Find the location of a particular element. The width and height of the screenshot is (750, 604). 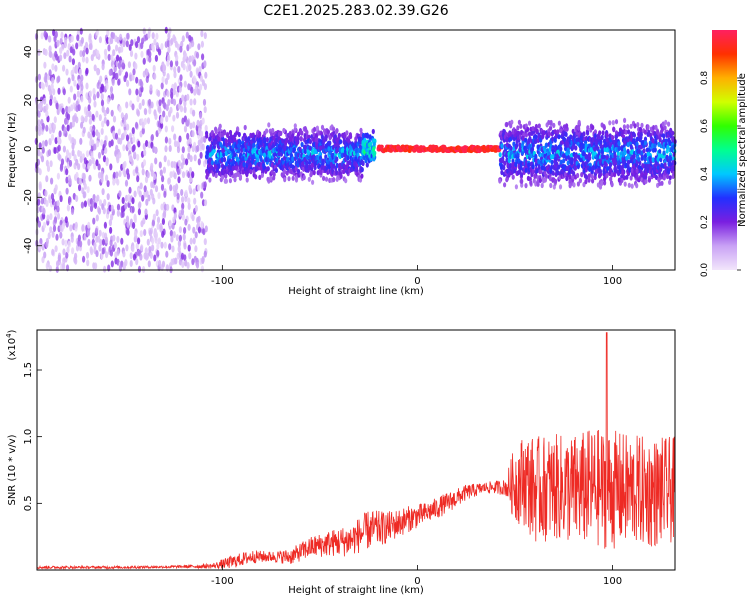

colorbar-tick-label: 0.8 is located at coordinates (705, 78).